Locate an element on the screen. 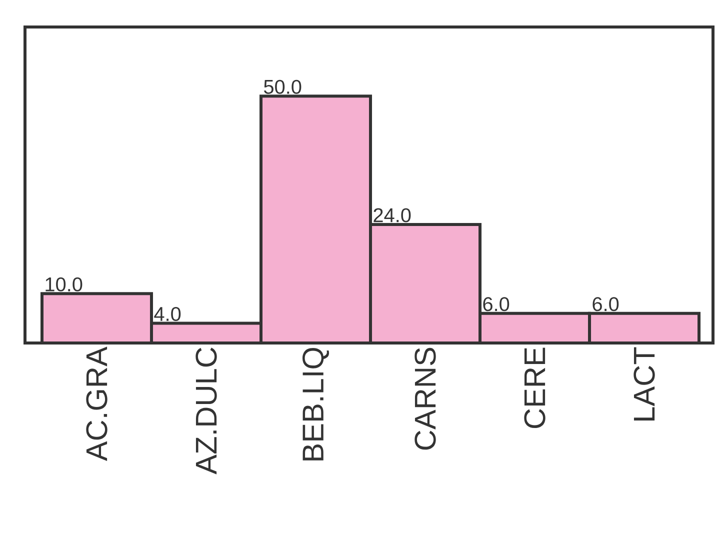  data-label: 24.0 is located at coordinates (392, 215).